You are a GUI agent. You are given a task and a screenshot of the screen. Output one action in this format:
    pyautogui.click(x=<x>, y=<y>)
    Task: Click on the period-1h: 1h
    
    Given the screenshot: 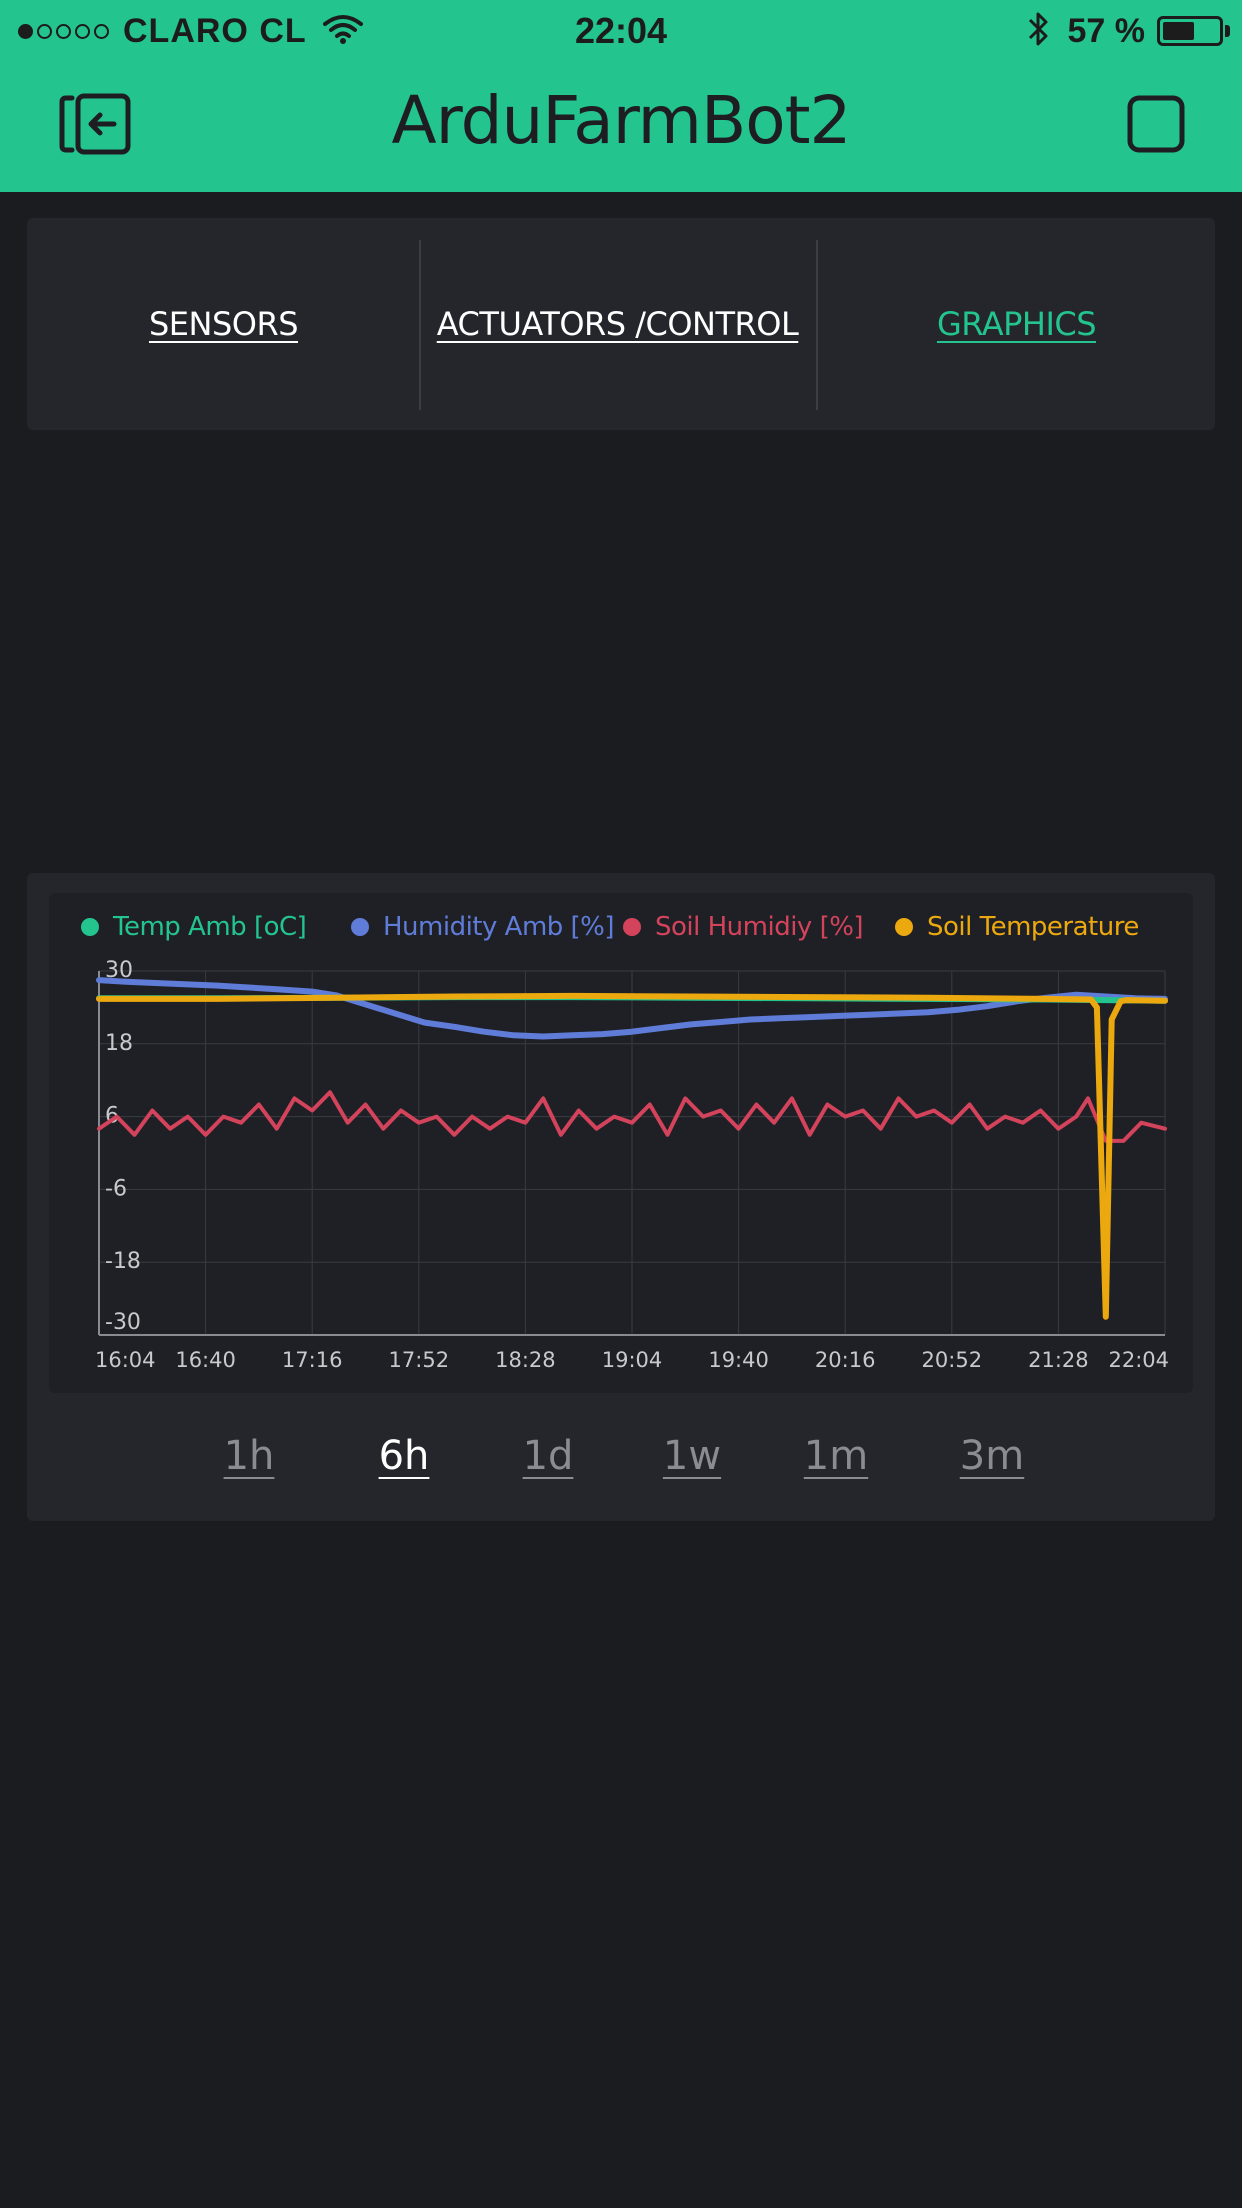 What is the action you would take?
    pyautogui.click(x=249, y=1456)
    